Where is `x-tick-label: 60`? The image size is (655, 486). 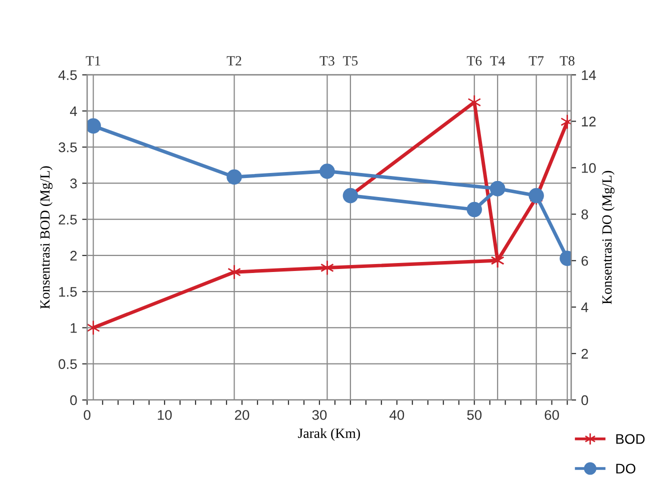
x-tick-label: 60 is located at coordinates (551, 415).